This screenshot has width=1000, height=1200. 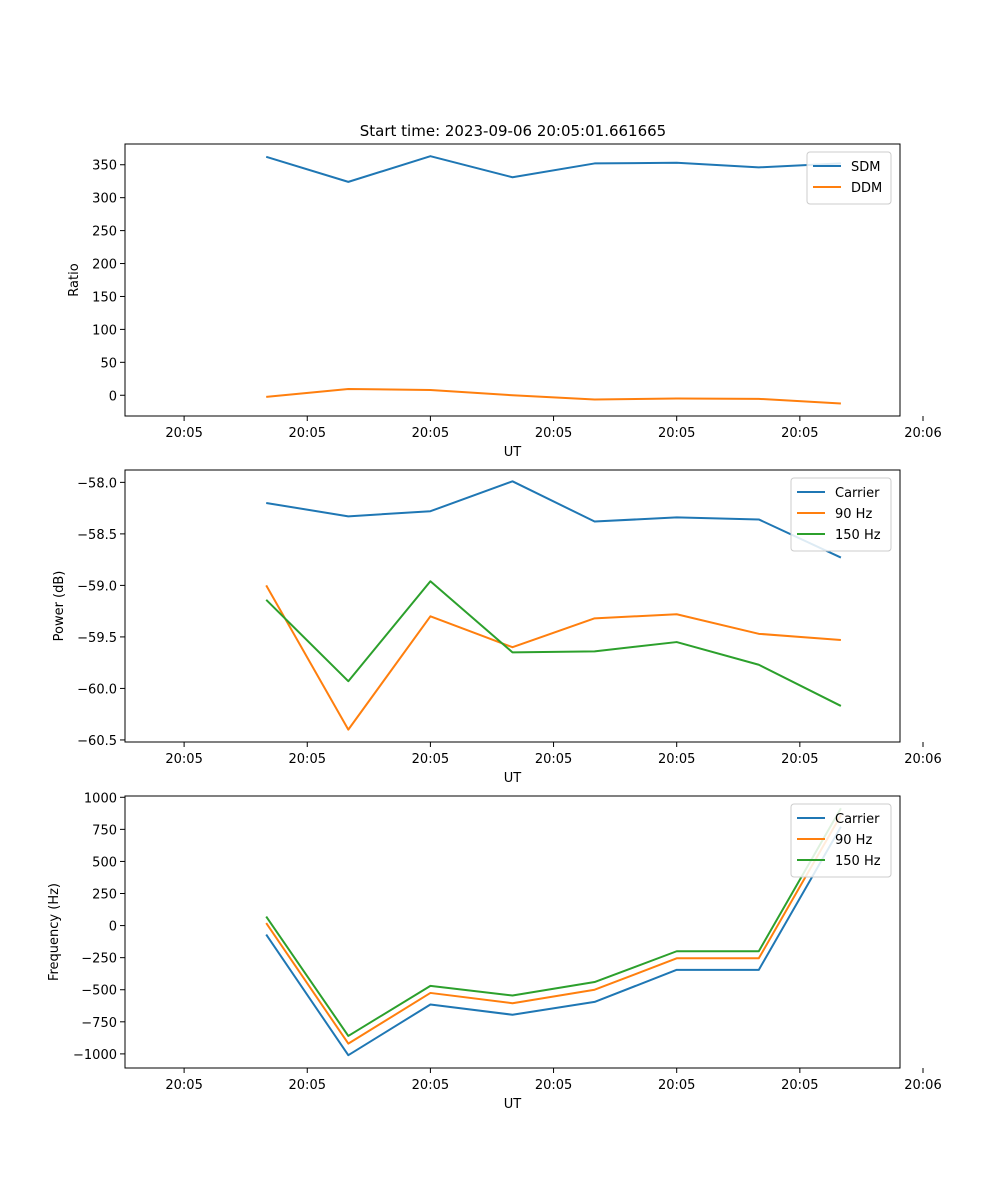 I want to click on legend-label-sdm: SDM, so click(x=865, y=167).